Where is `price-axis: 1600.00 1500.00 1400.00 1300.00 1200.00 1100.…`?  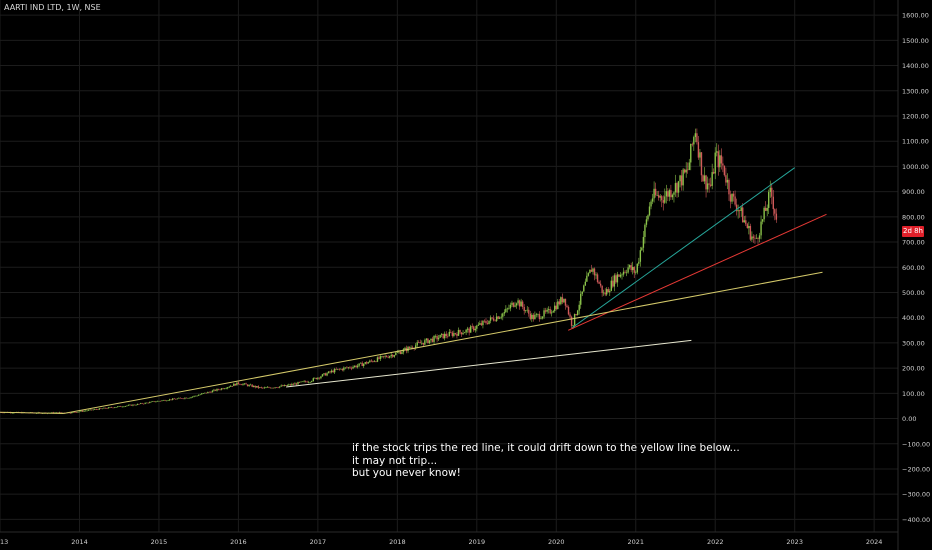 price-axis: 1600.00 1500.00 1400.00 1300.00 1200.00 1100.… is located at coordinates (913, 275).